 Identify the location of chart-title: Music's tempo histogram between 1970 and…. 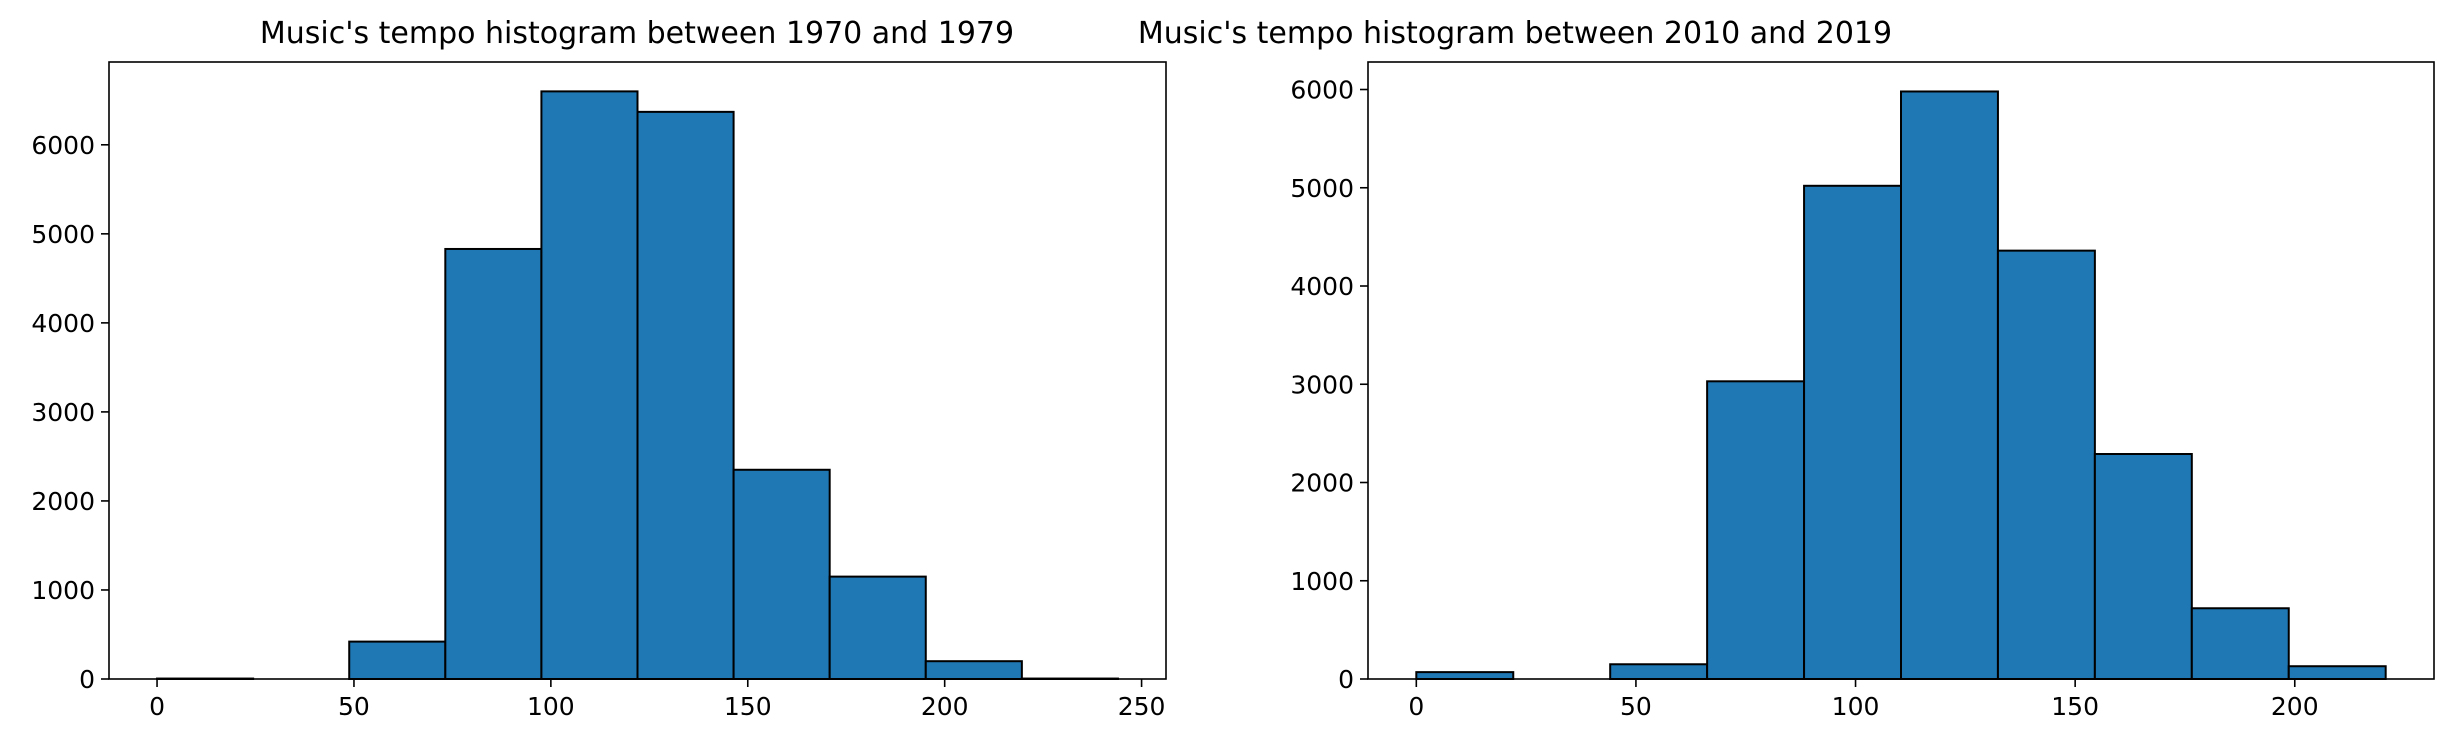
(637, 33).